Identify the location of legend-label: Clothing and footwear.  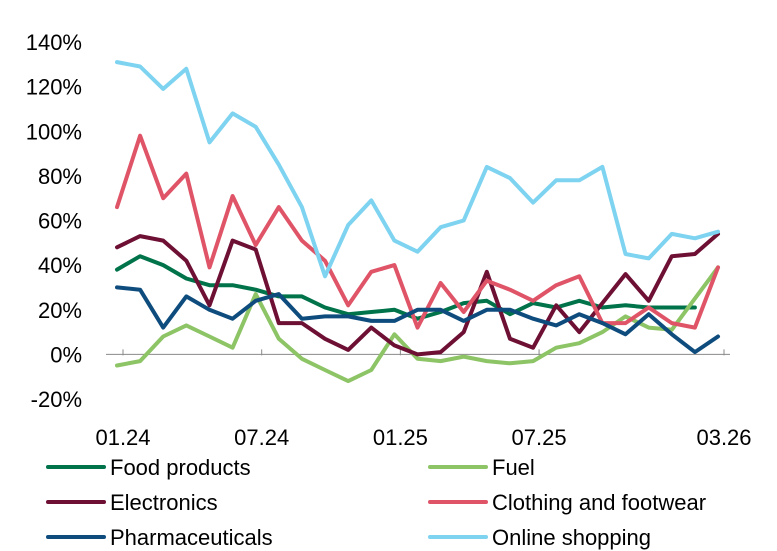
(599, 502).